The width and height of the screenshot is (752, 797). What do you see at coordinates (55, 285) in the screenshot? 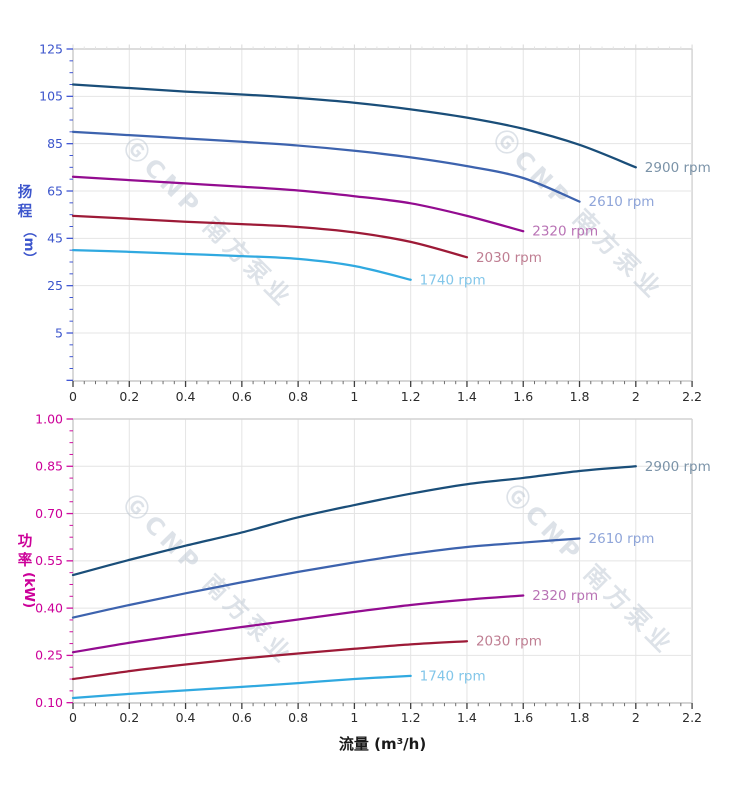
I see `y-tick-label: 25` at bounding box center [55, 285].